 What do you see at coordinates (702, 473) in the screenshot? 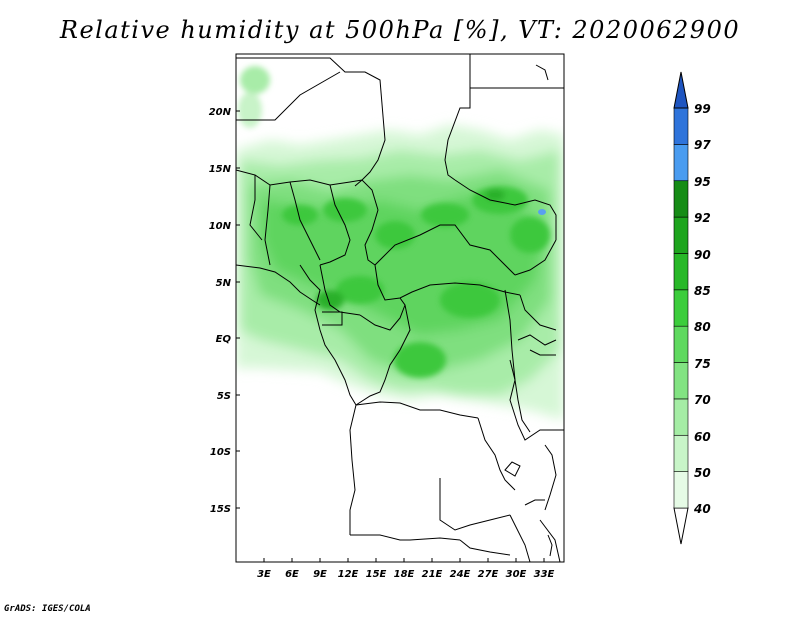
I see `colorbar-label: 50` at bounding box center [702, 473].